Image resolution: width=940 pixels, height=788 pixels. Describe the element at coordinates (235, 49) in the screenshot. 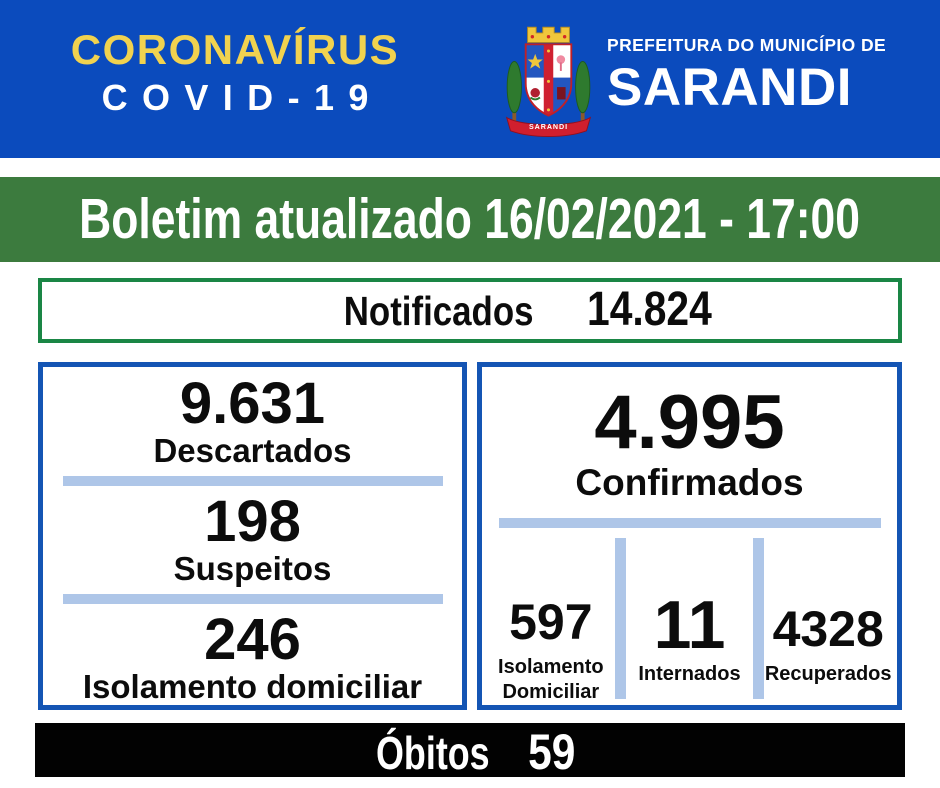

I see `disease-title-line1: CORONAVÍRUS` at that location.